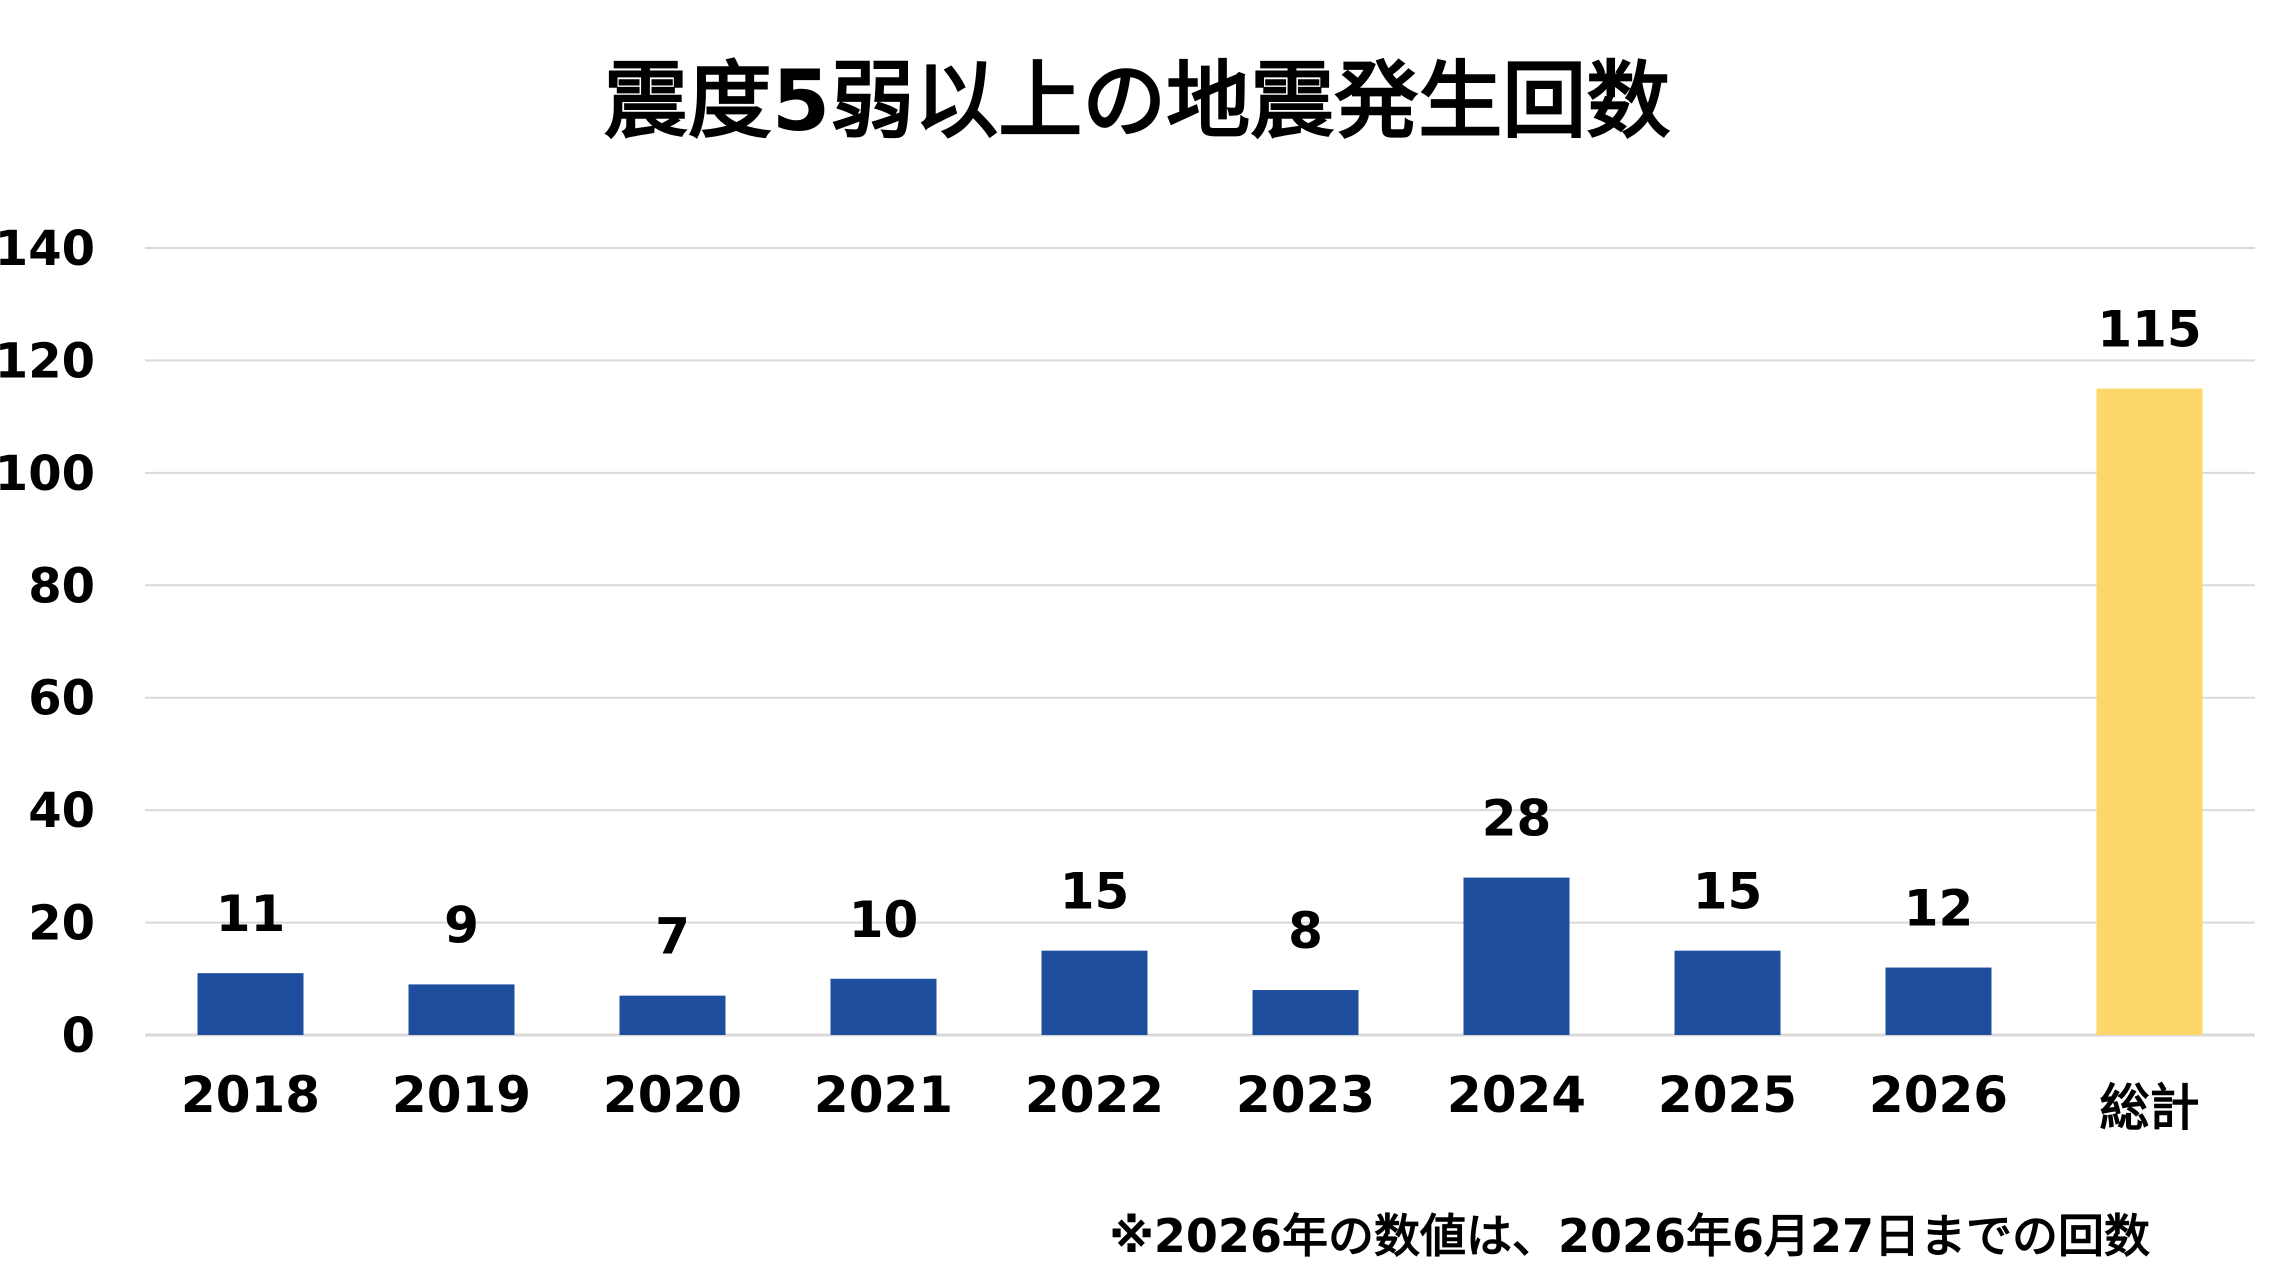  Describe the element at coordinates (1629, 1236) in the screenshot. I see `footnote: ※2026年の数値は、2026年6月27日までの回数` at that location.